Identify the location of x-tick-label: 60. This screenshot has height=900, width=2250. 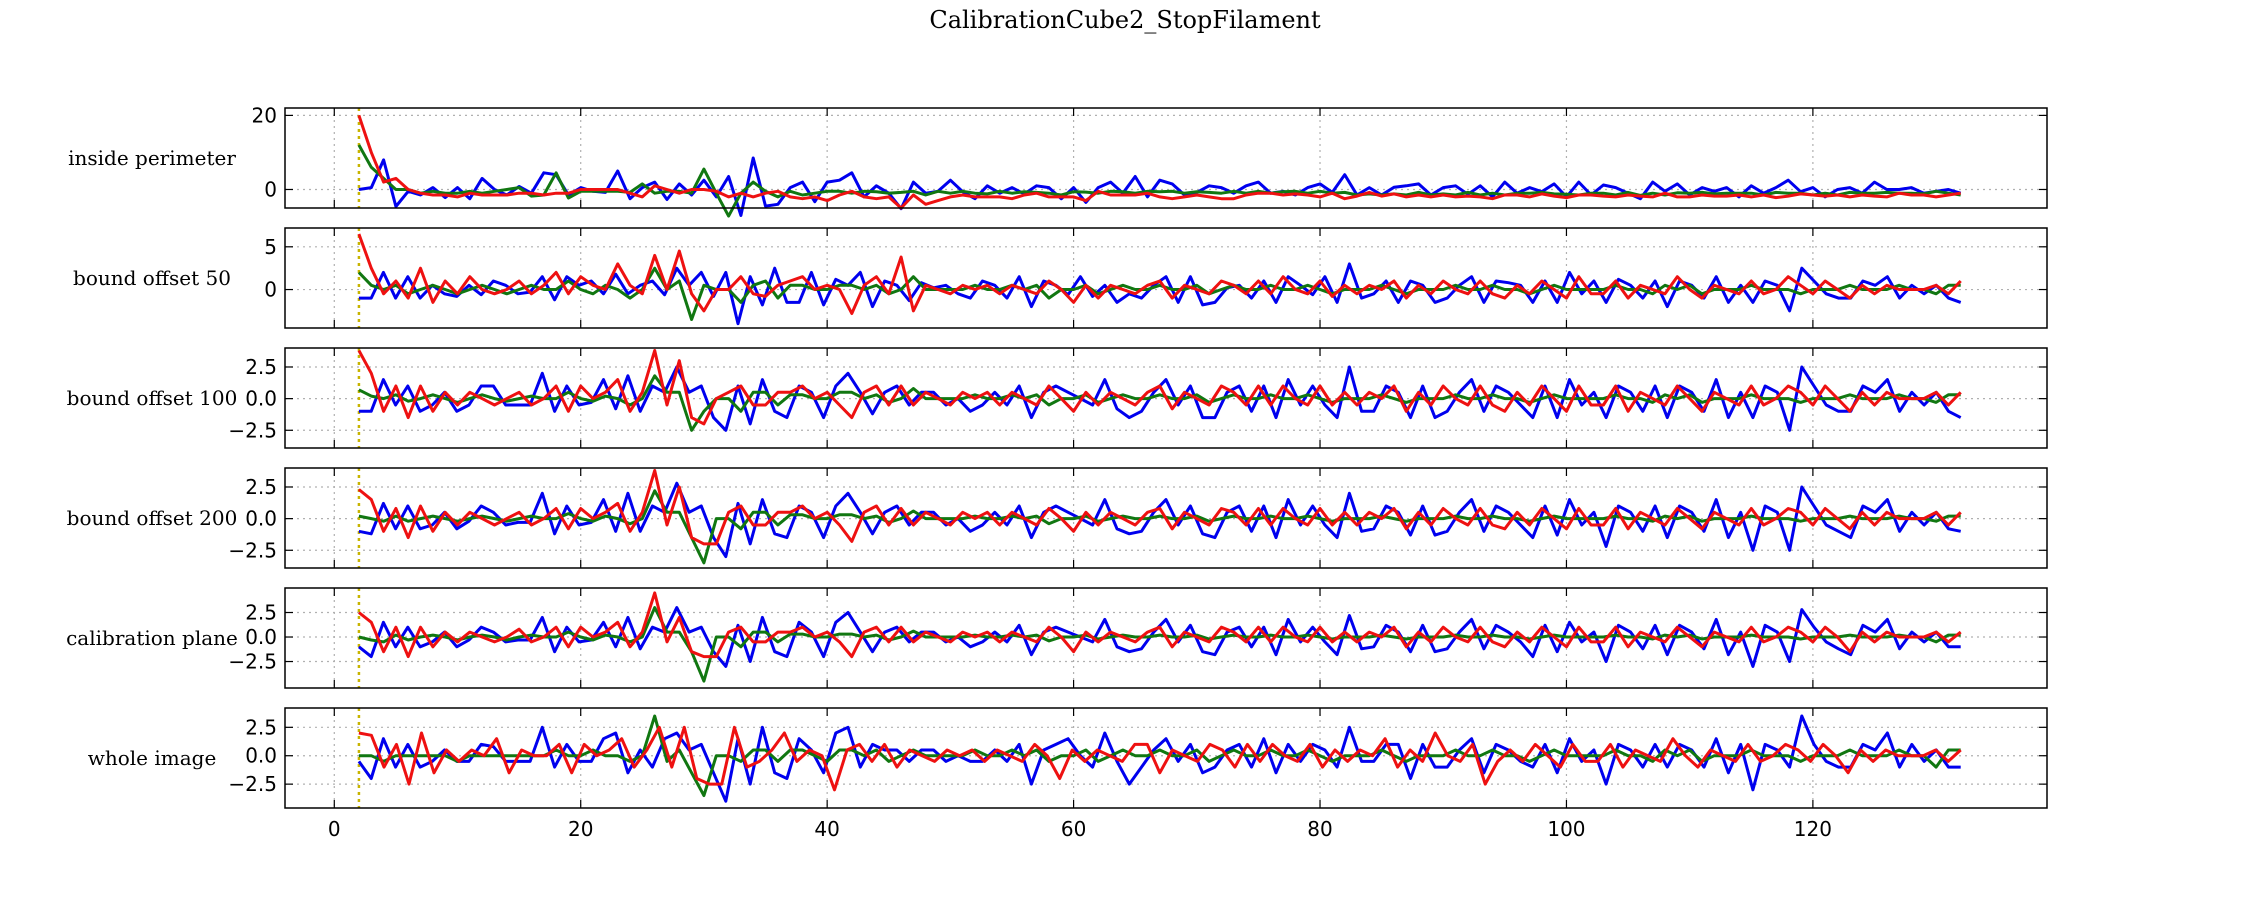
(1073, 829).